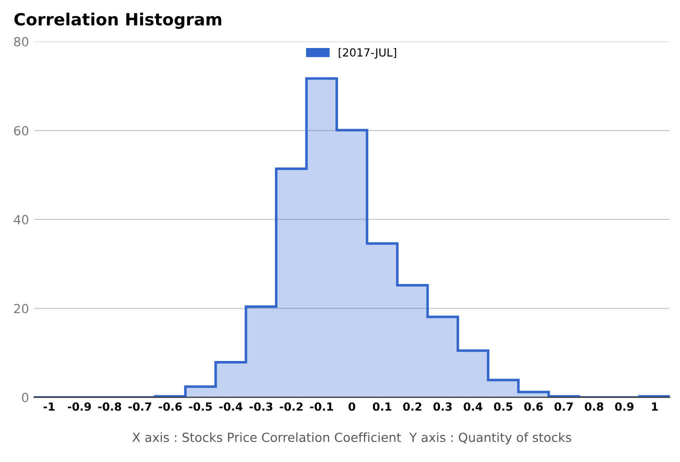  Describe the element at coordinates (367, 53) in the screenshot. I see `legend-label: [2017-JUL]` at that location.